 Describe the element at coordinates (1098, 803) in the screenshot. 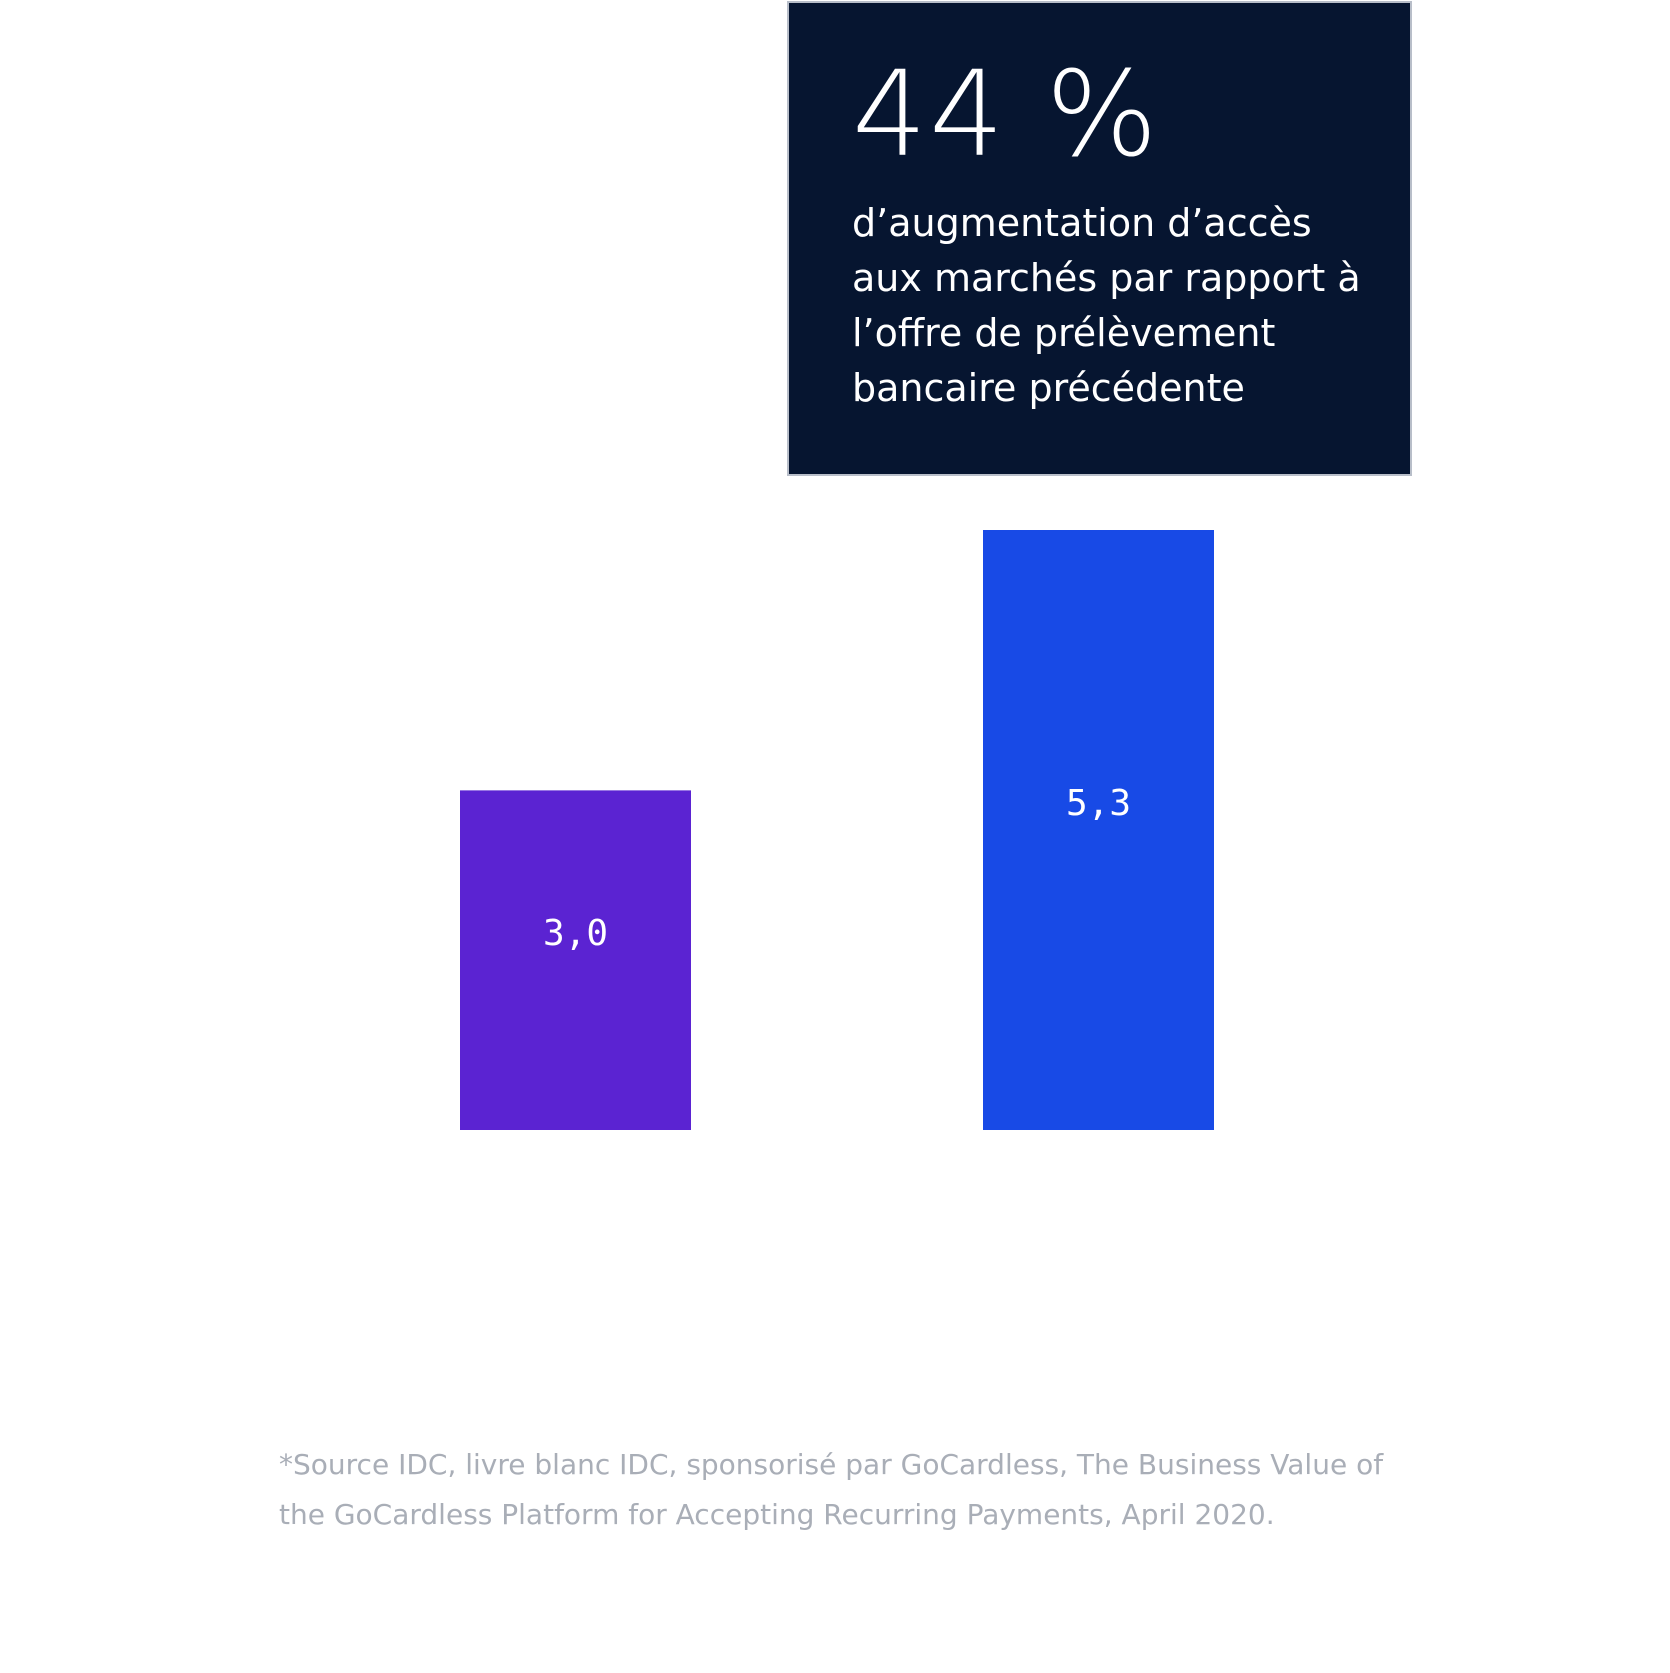

I see `bar-value-label-2: 5,3` at that location.